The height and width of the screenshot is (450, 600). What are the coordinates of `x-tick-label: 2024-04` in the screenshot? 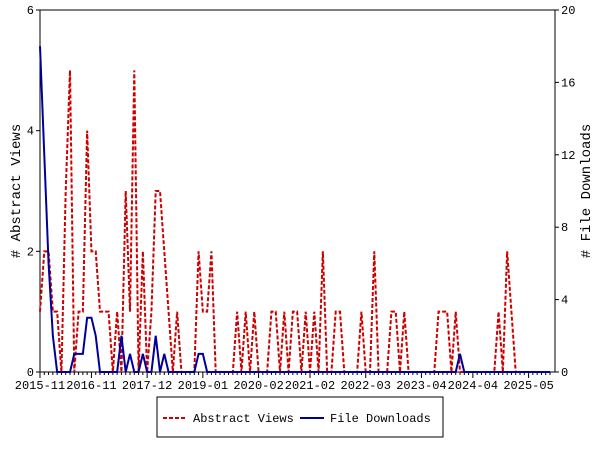 It's located at (473, 386).